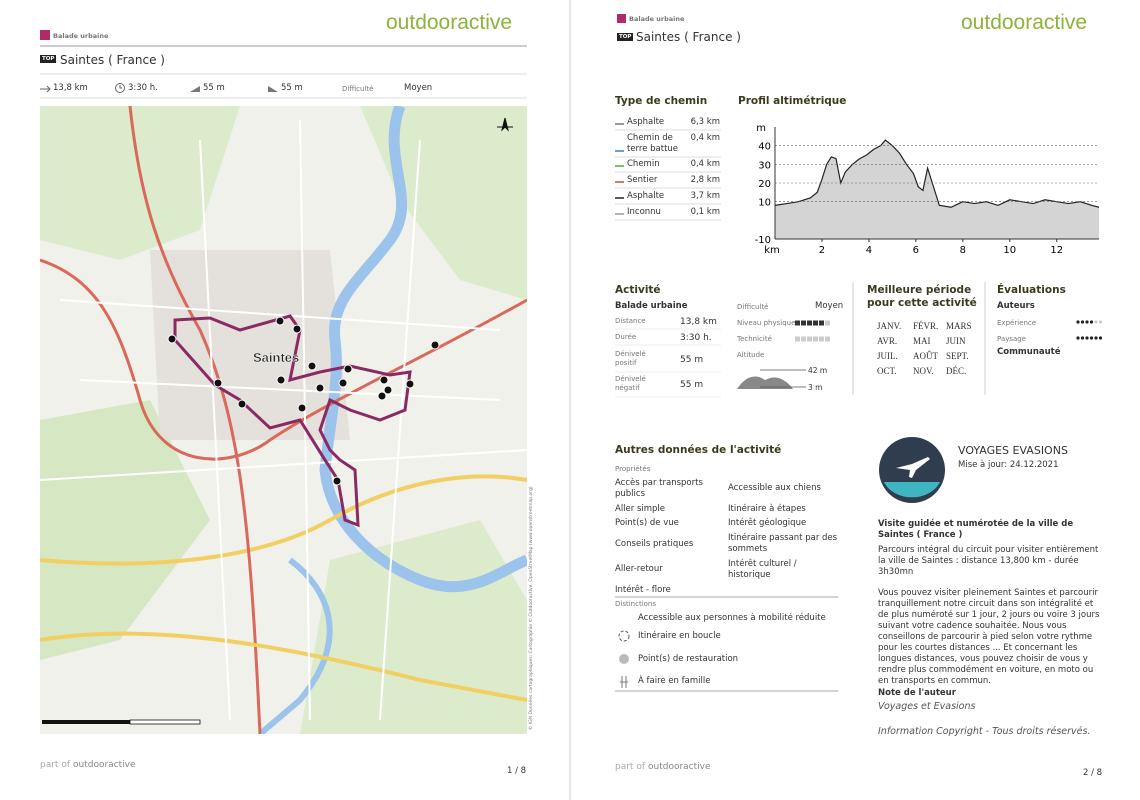 The width and height of the screenshot is (1140, 800). Describe the element at coordinates (922, 341) in the screenshot. I see `month: MAI` at that location.